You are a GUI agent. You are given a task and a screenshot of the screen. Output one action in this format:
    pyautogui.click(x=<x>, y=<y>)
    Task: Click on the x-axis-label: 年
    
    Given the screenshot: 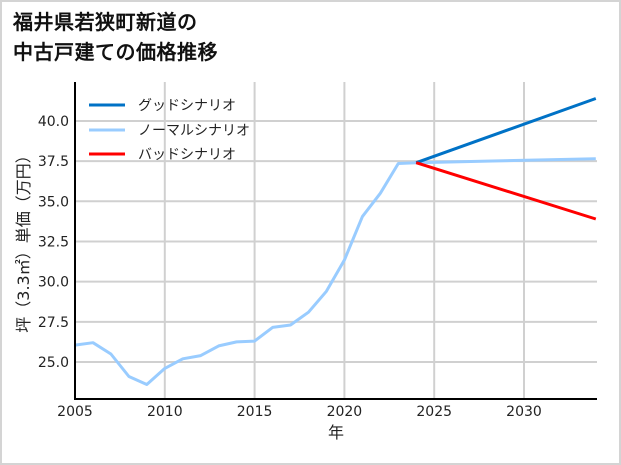 What is the action you would take?
    pyautogui.click(x=336, y=432)
    